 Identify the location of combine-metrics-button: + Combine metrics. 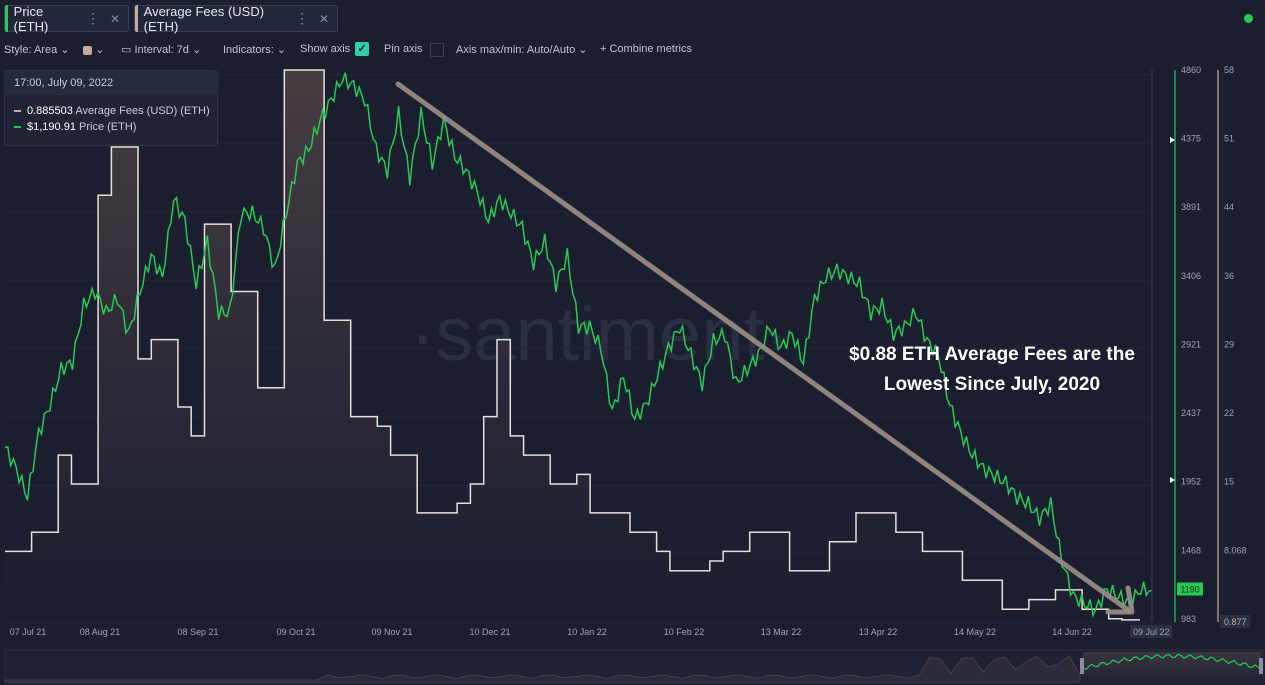
(646, 49).